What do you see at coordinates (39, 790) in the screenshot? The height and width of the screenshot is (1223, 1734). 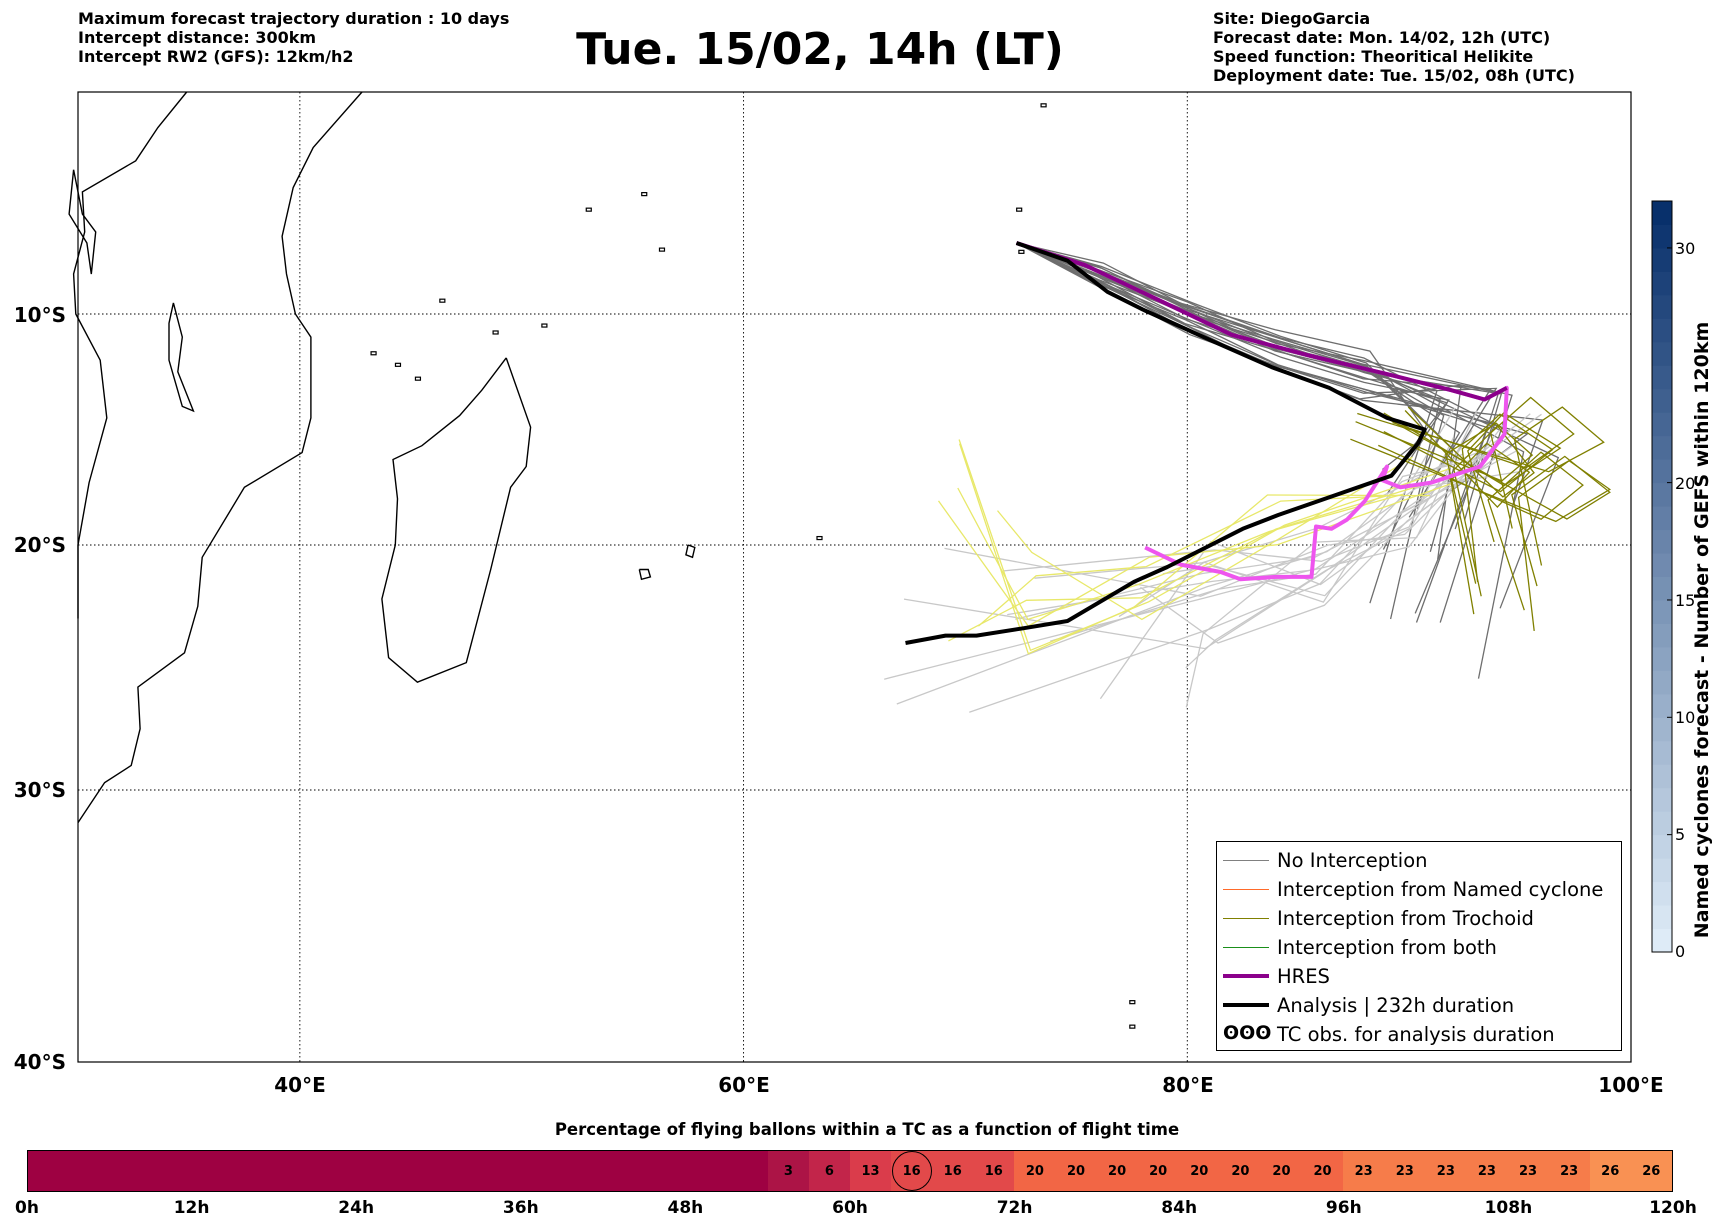 I see `lat-label-30s: 30°S` at bounding box center [39, 790].